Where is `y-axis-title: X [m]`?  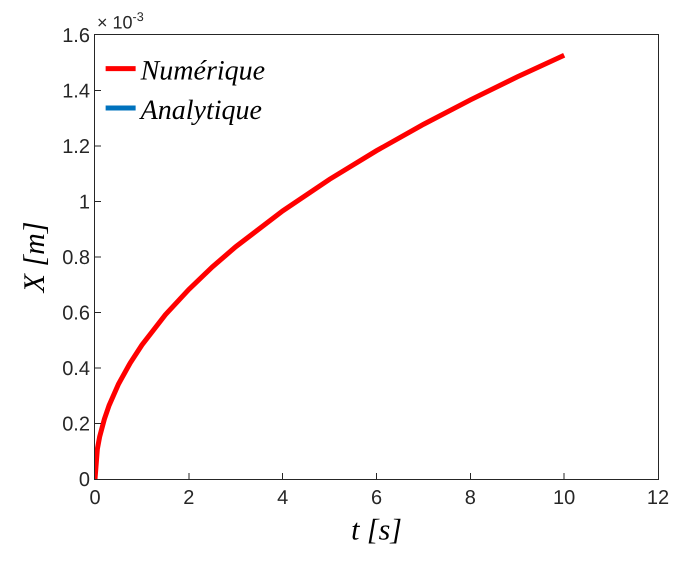
y-axis-title: X [m] is located at coordinates (35, 258).